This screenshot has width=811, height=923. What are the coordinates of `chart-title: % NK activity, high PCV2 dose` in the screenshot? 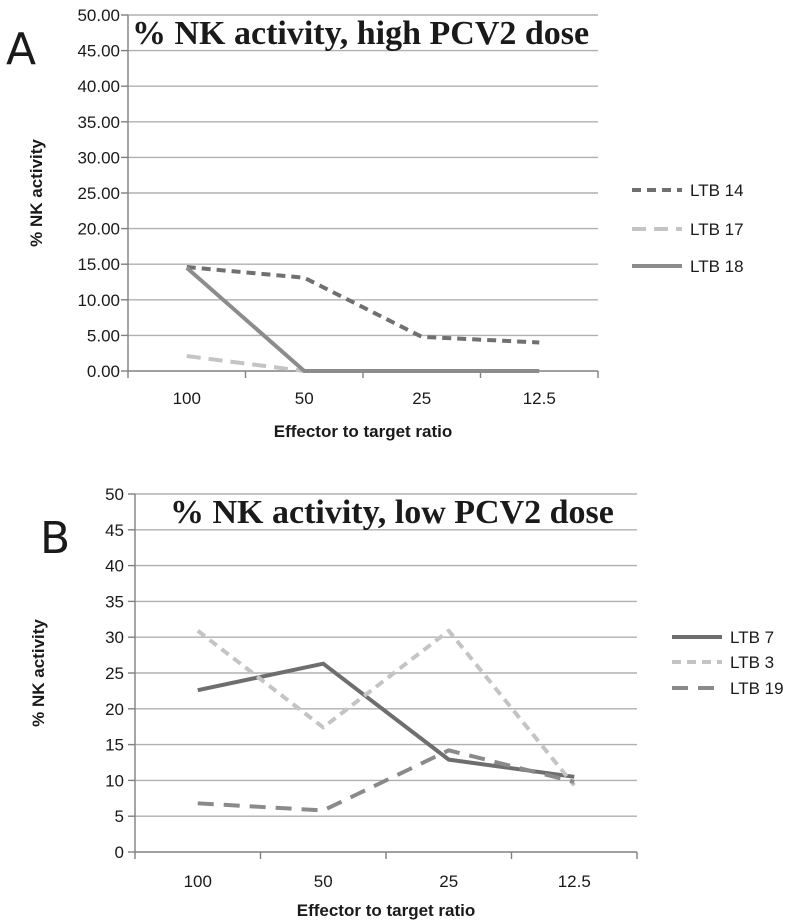 It's located at (360, 33).